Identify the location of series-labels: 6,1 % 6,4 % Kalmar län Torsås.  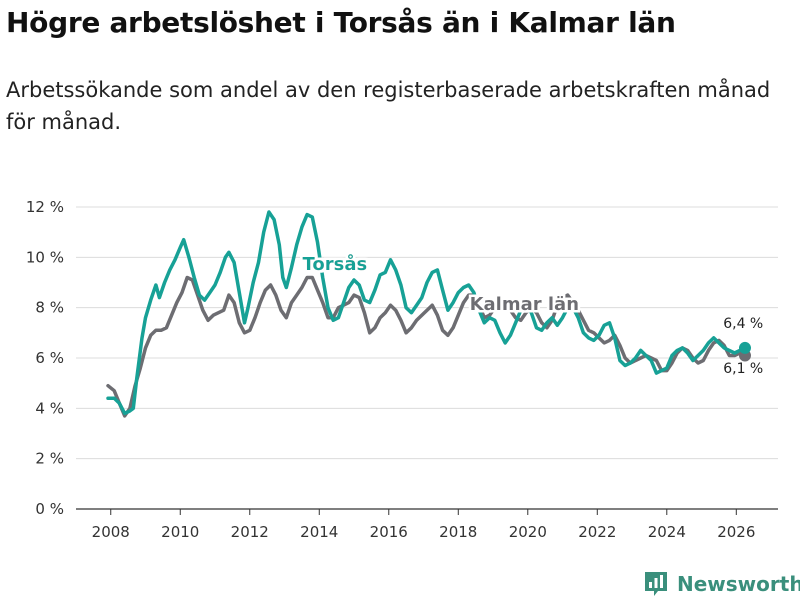
(533, 315).